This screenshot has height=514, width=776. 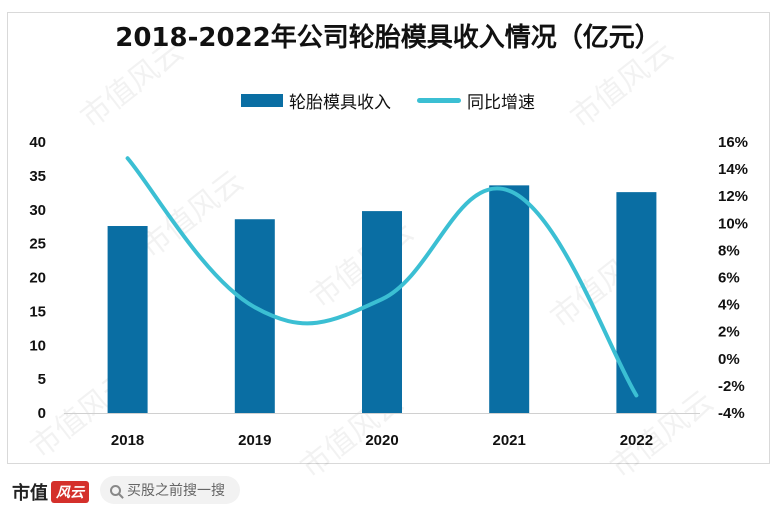 I want to click on chart-title: 2018-2022年公司轮胎模具收入情况（亿元）, so click(x=388, y=38).